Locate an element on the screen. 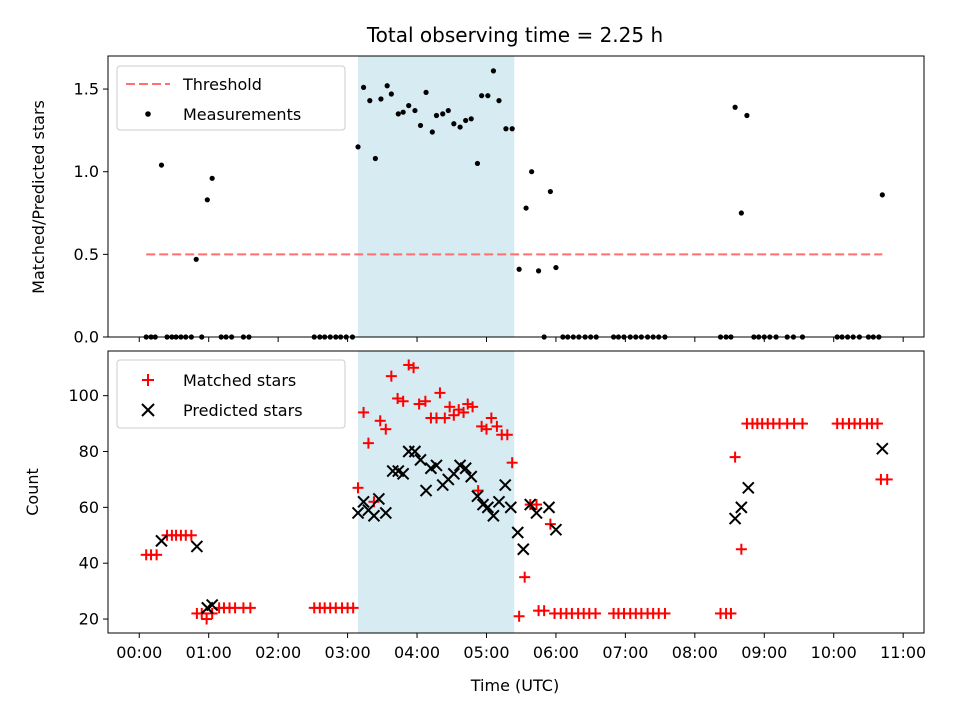  top-ytick-label: 1.5 is located at coordinates (86, 89).